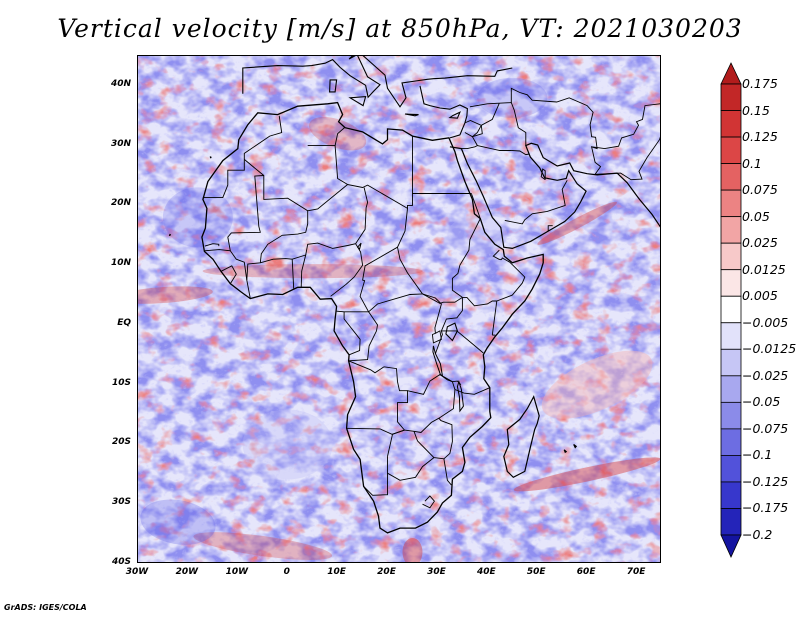 The width and height of the screenshot is (800, 618). I want to click on colorbar-level-label: −0.05, so click(761, 402).